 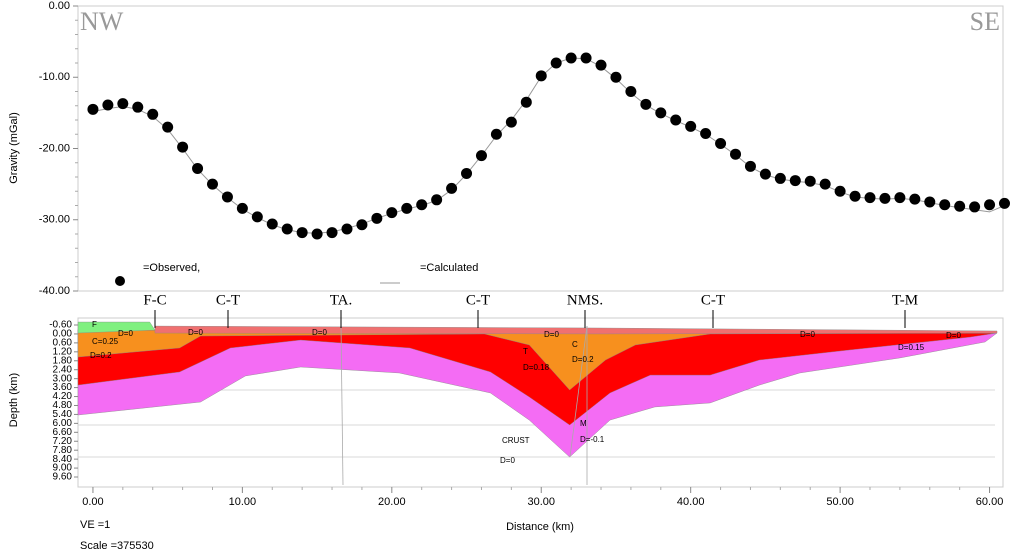 What do you see at coordinates (592, 439) in the screenshot?
I see `body-label: D=-0.1` at bounding box center [592, 439].